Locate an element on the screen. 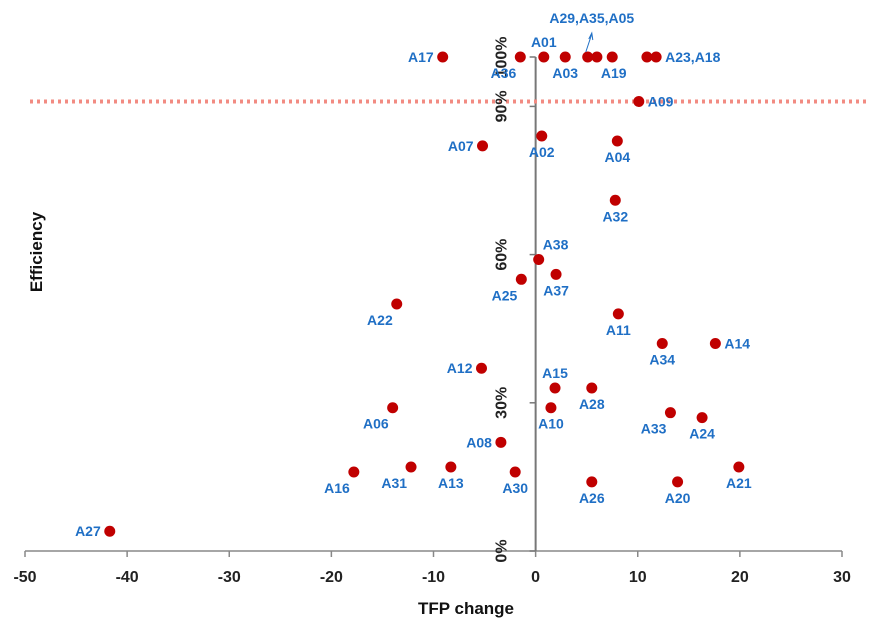 The width and height of the screenshot is (870, 622). point-label: A21 is located at coordinates (739, 483).